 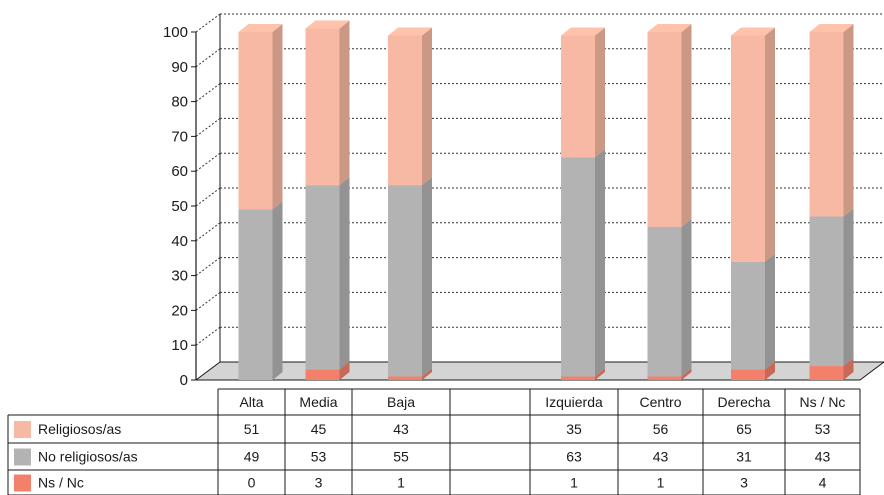 I want to click on y-tick-label: 90, so click(x=179, y=67).